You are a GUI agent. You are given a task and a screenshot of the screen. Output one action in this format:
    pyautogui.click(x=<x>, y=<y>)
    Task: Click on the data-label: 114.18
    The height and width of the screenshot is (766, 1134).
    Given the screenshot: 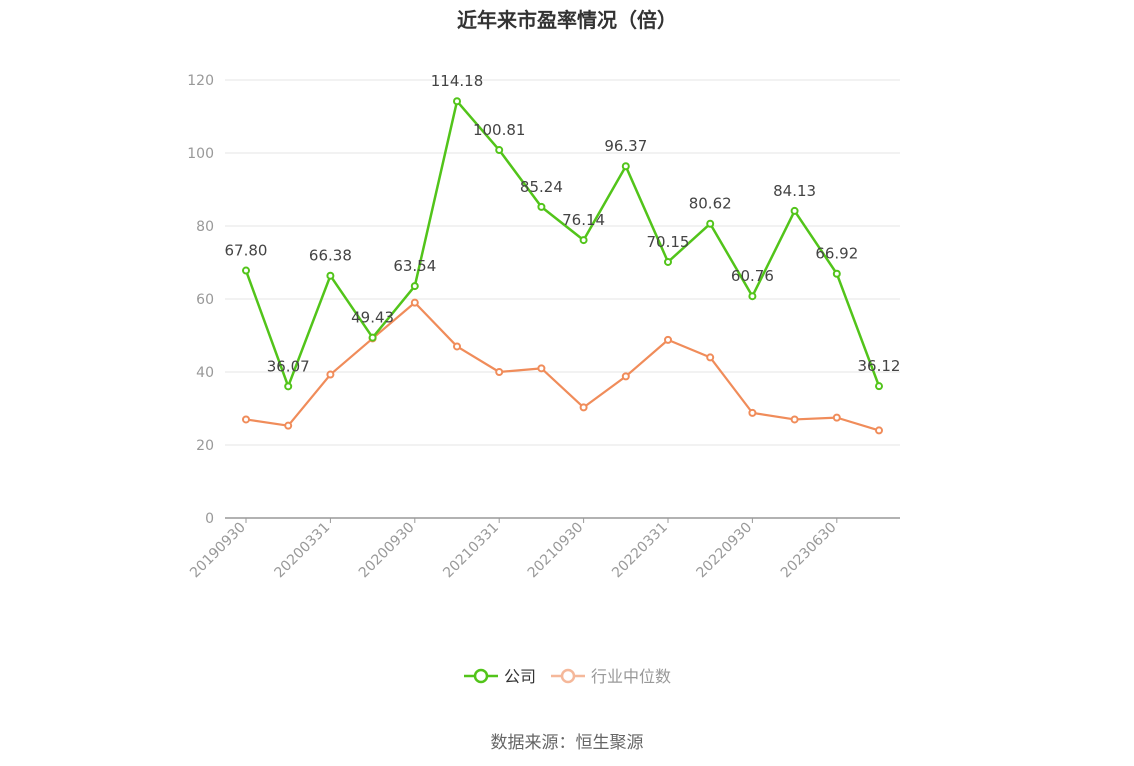 What is the action you would take?
    pyautogui.click(x=457, y=81)
    